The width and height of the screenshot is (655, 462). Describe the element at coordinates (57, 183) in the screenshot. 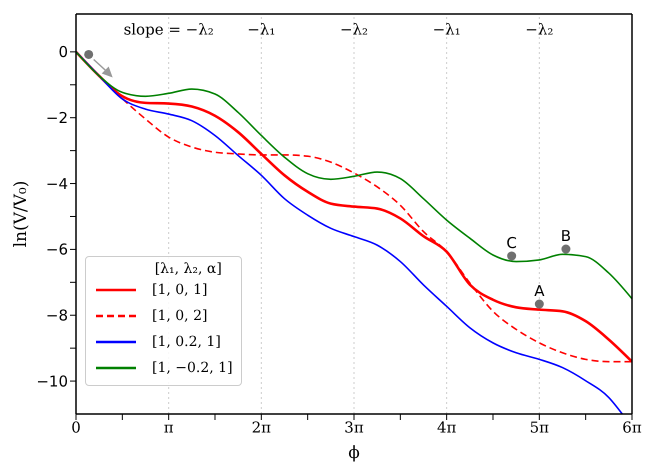

I see `y-tick-label: −4` at that location.